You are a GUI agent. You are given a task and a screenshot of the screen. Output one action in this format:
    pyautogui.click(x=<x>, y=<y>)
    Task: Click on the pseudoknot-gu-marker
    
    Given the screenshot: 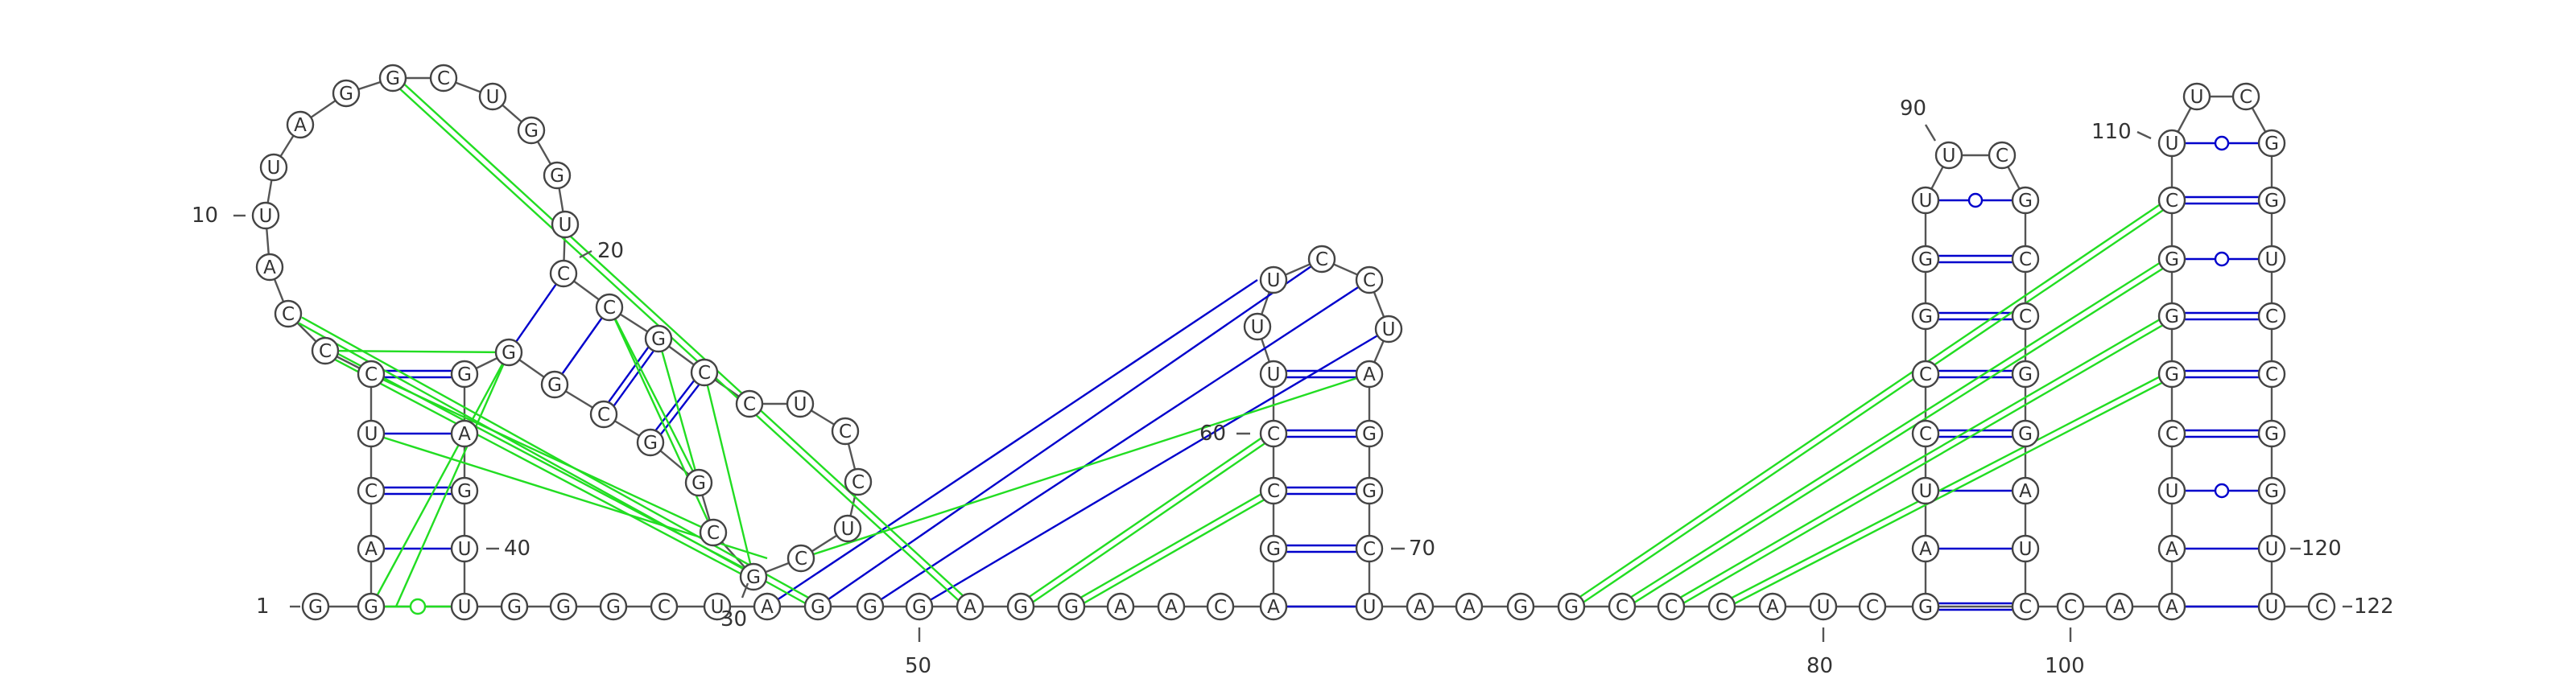 What is the action you would take?
    pyautogui.click(x=418, y=606)
    